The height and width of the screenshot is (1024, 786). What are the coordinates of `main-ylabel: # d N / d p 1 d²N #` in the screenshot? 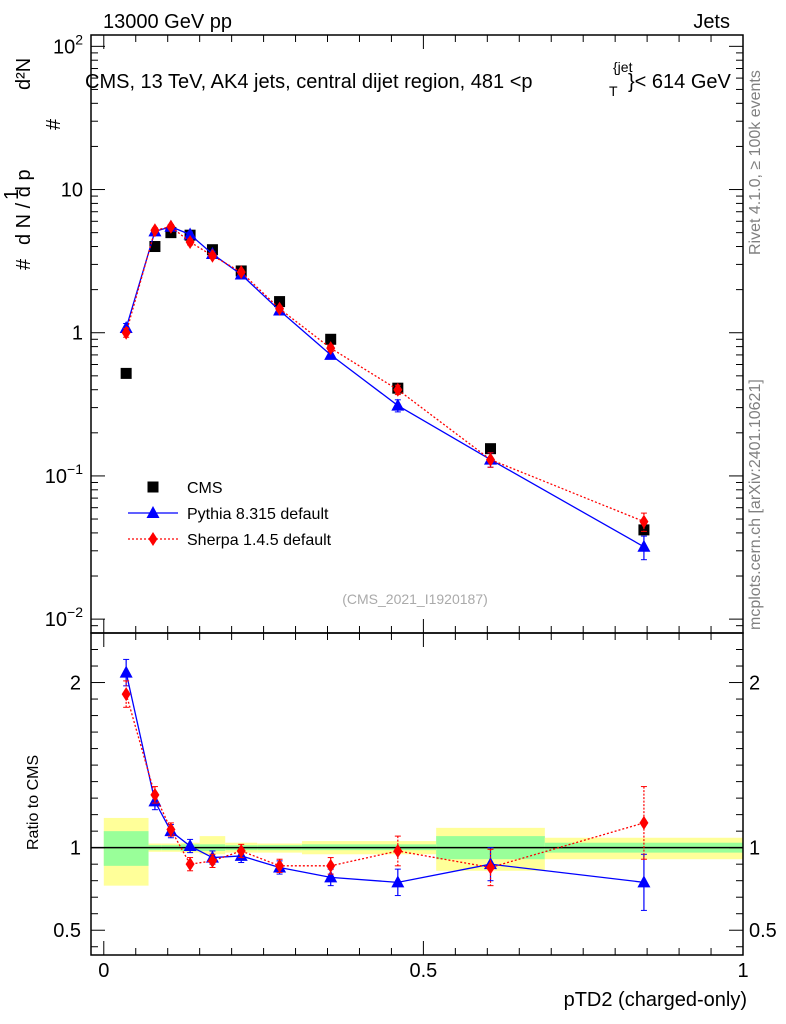 It's located at (33, 164).